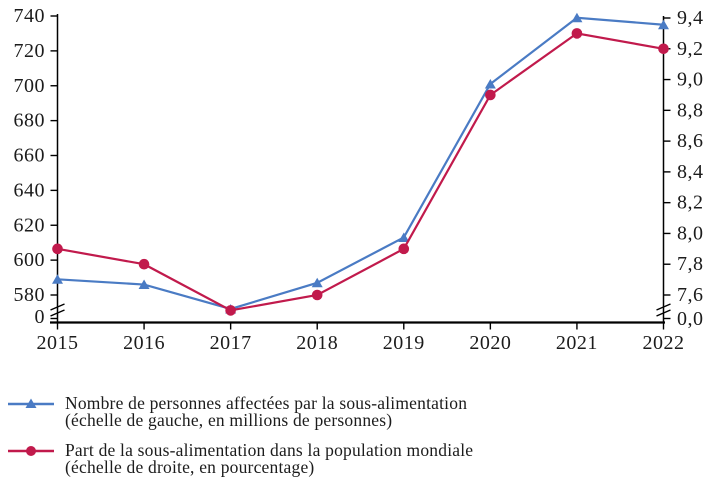  Describe the element at coordinates (30, 121) in the screenshot. I see `left-axis-tick-label: 680` at that location.